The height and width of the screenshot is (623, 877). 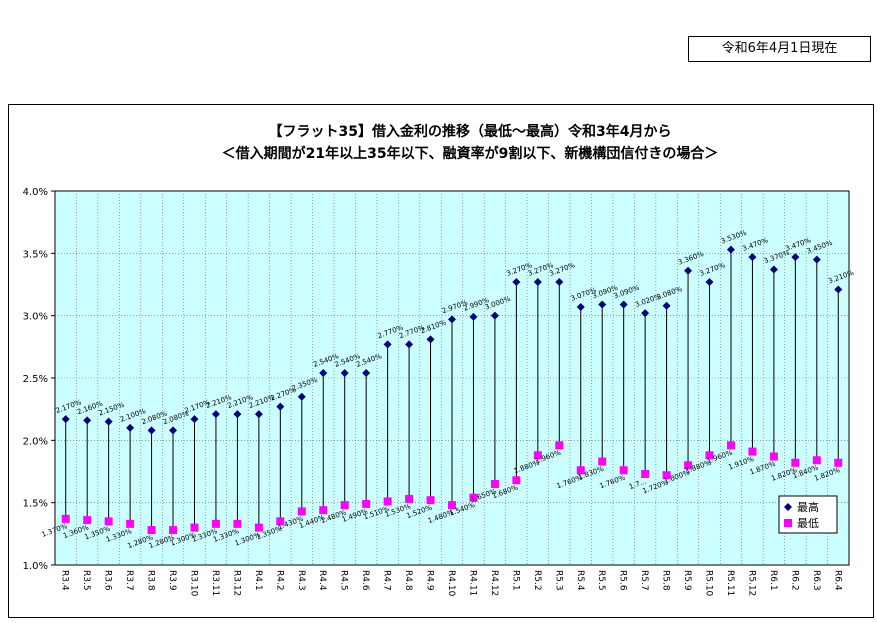 I want to click on x-tick-label: R4.2, so click(x=279, y=580).